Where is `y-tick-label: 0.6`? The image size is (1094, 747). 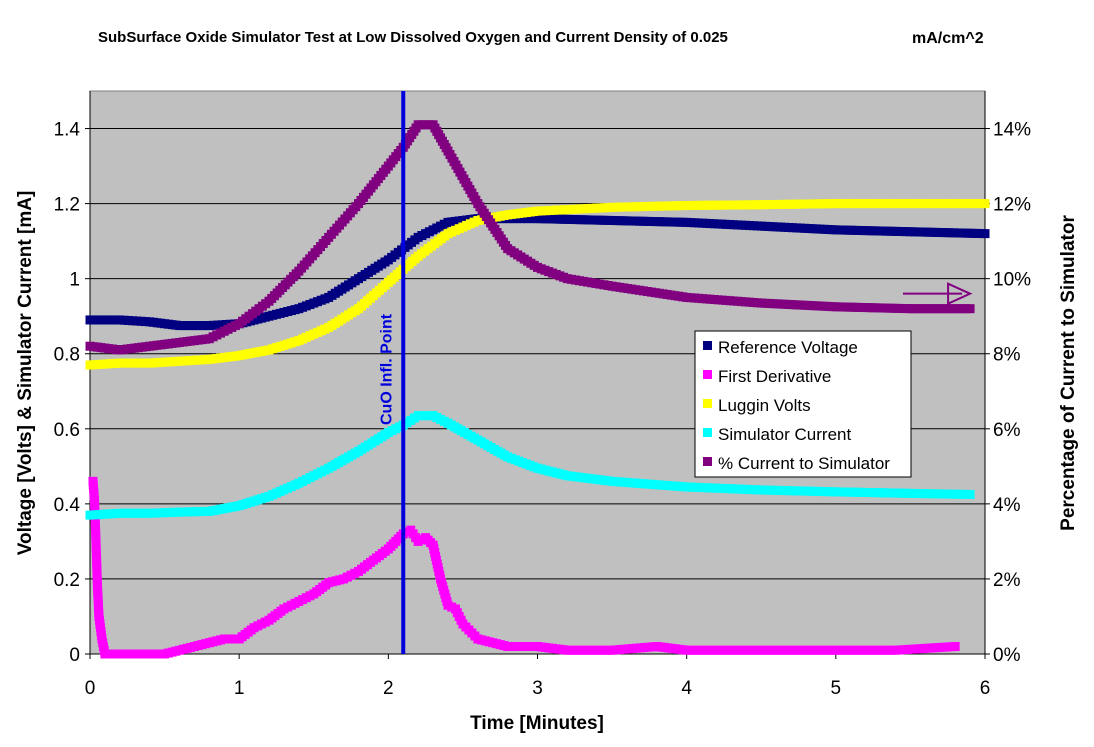
y-tick-label: 0.6 is located at coordinates (67, 430).